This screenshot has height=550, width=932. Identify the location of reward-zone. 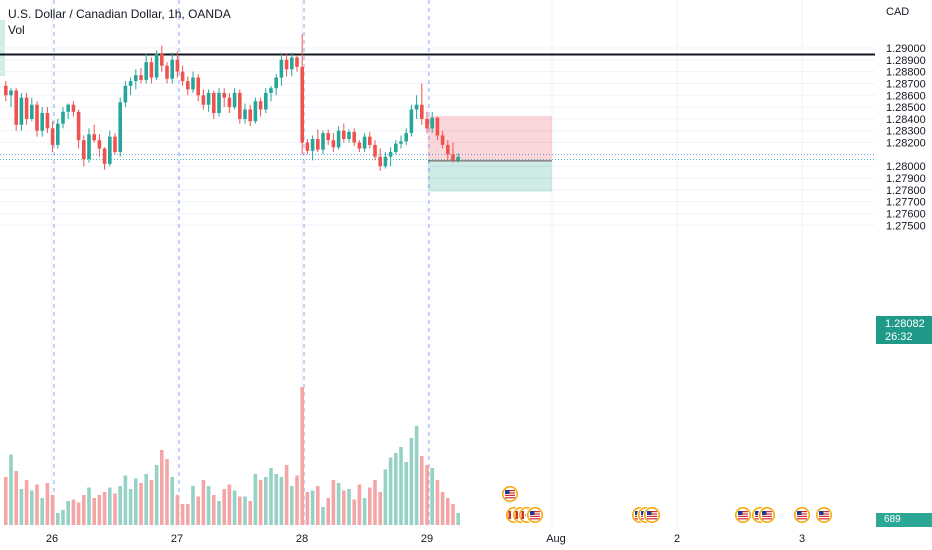
(490, 176).